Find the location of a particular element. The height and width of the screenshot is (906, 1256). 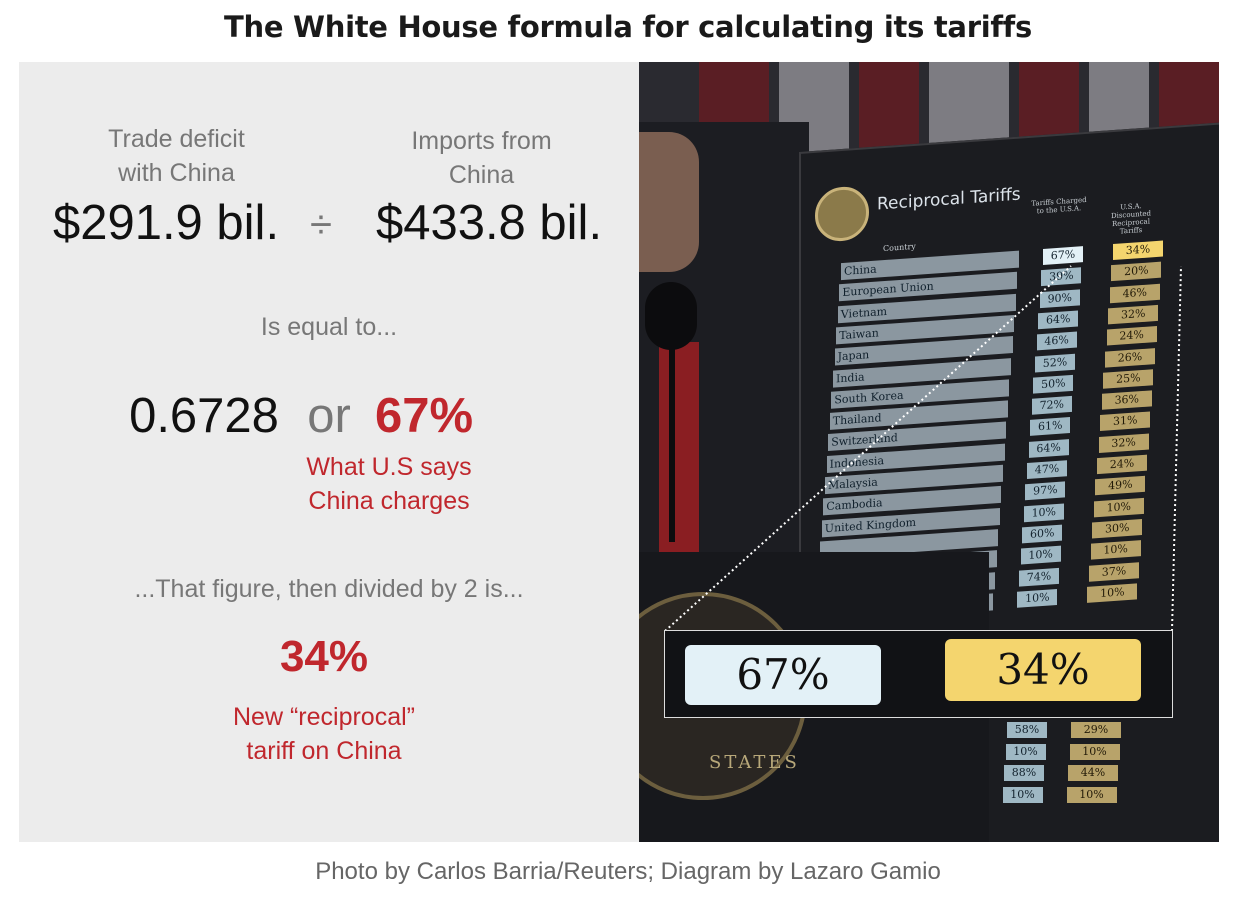

deficit-label: Trade deficit with China is located at coordinates (176, 156).